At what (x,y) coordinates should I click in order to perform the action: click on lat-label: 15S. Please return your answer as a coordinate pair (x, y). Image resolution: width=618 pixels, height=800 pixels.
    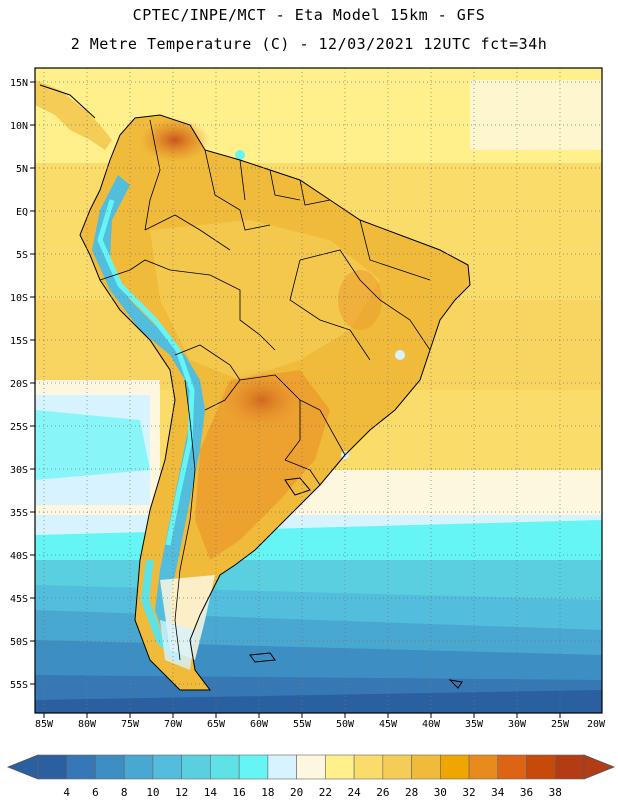
    Looking at the image, I should click on (19, 341).